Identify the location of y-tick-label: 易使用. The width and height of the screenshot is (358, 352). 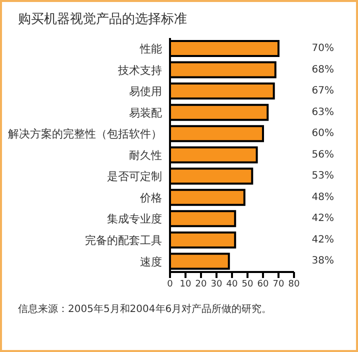
(145, 91).